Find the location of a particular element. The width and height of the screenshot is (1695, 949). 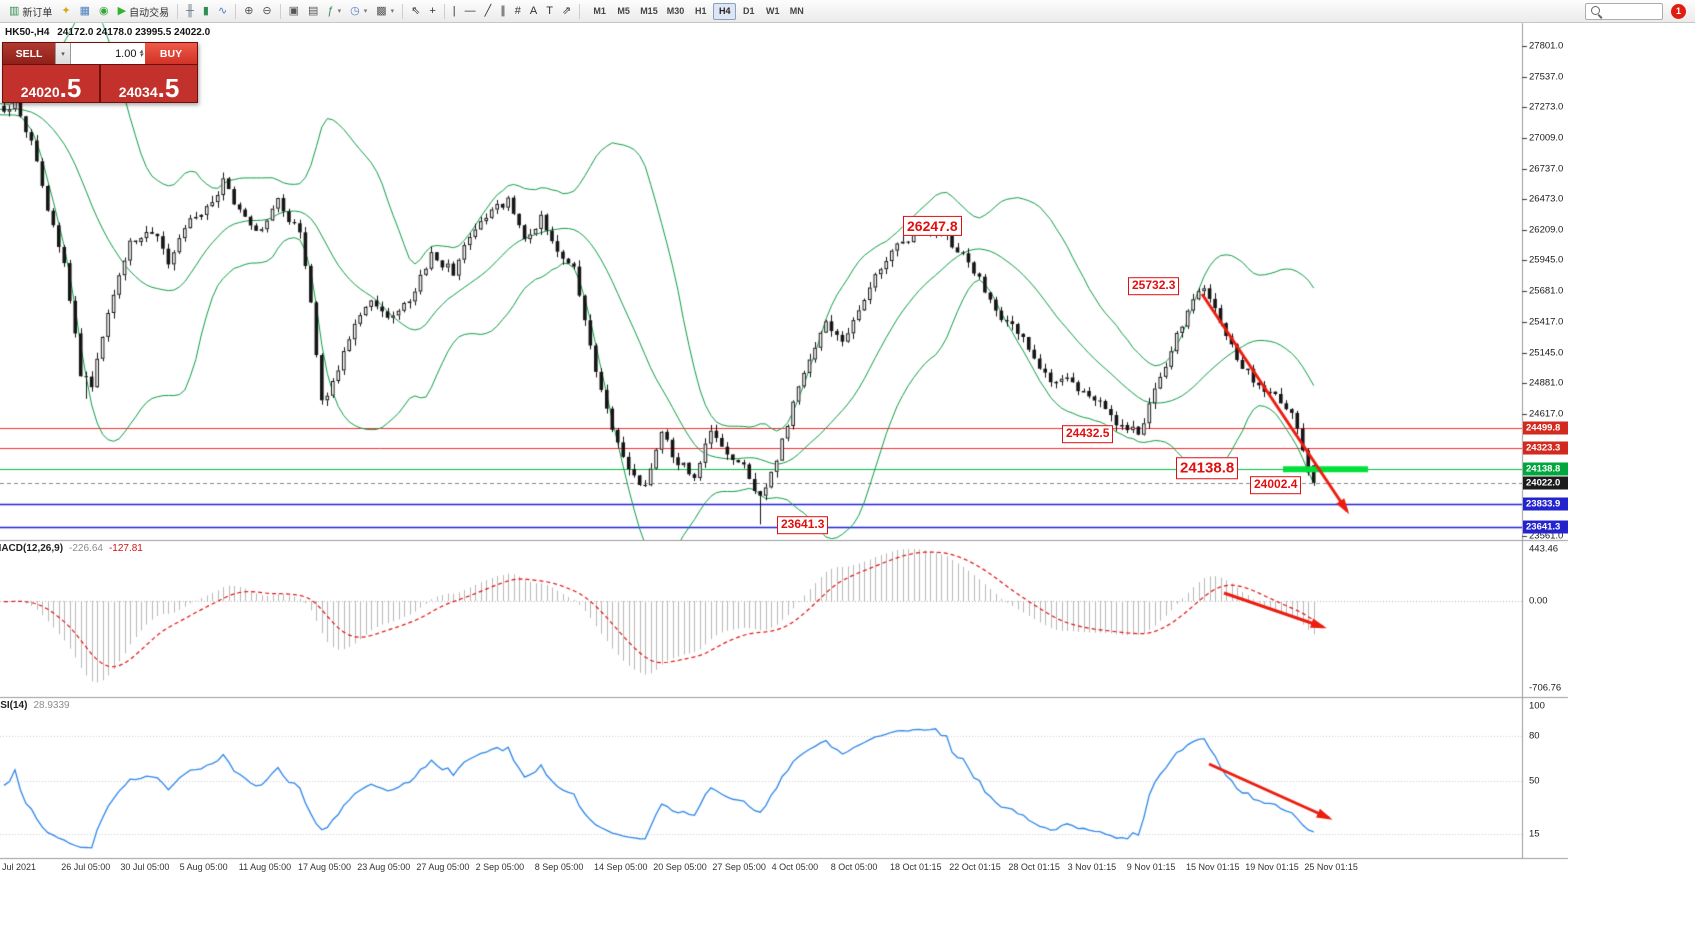

rsi-axis-label: 100 is located at coordinates (1537, 706).